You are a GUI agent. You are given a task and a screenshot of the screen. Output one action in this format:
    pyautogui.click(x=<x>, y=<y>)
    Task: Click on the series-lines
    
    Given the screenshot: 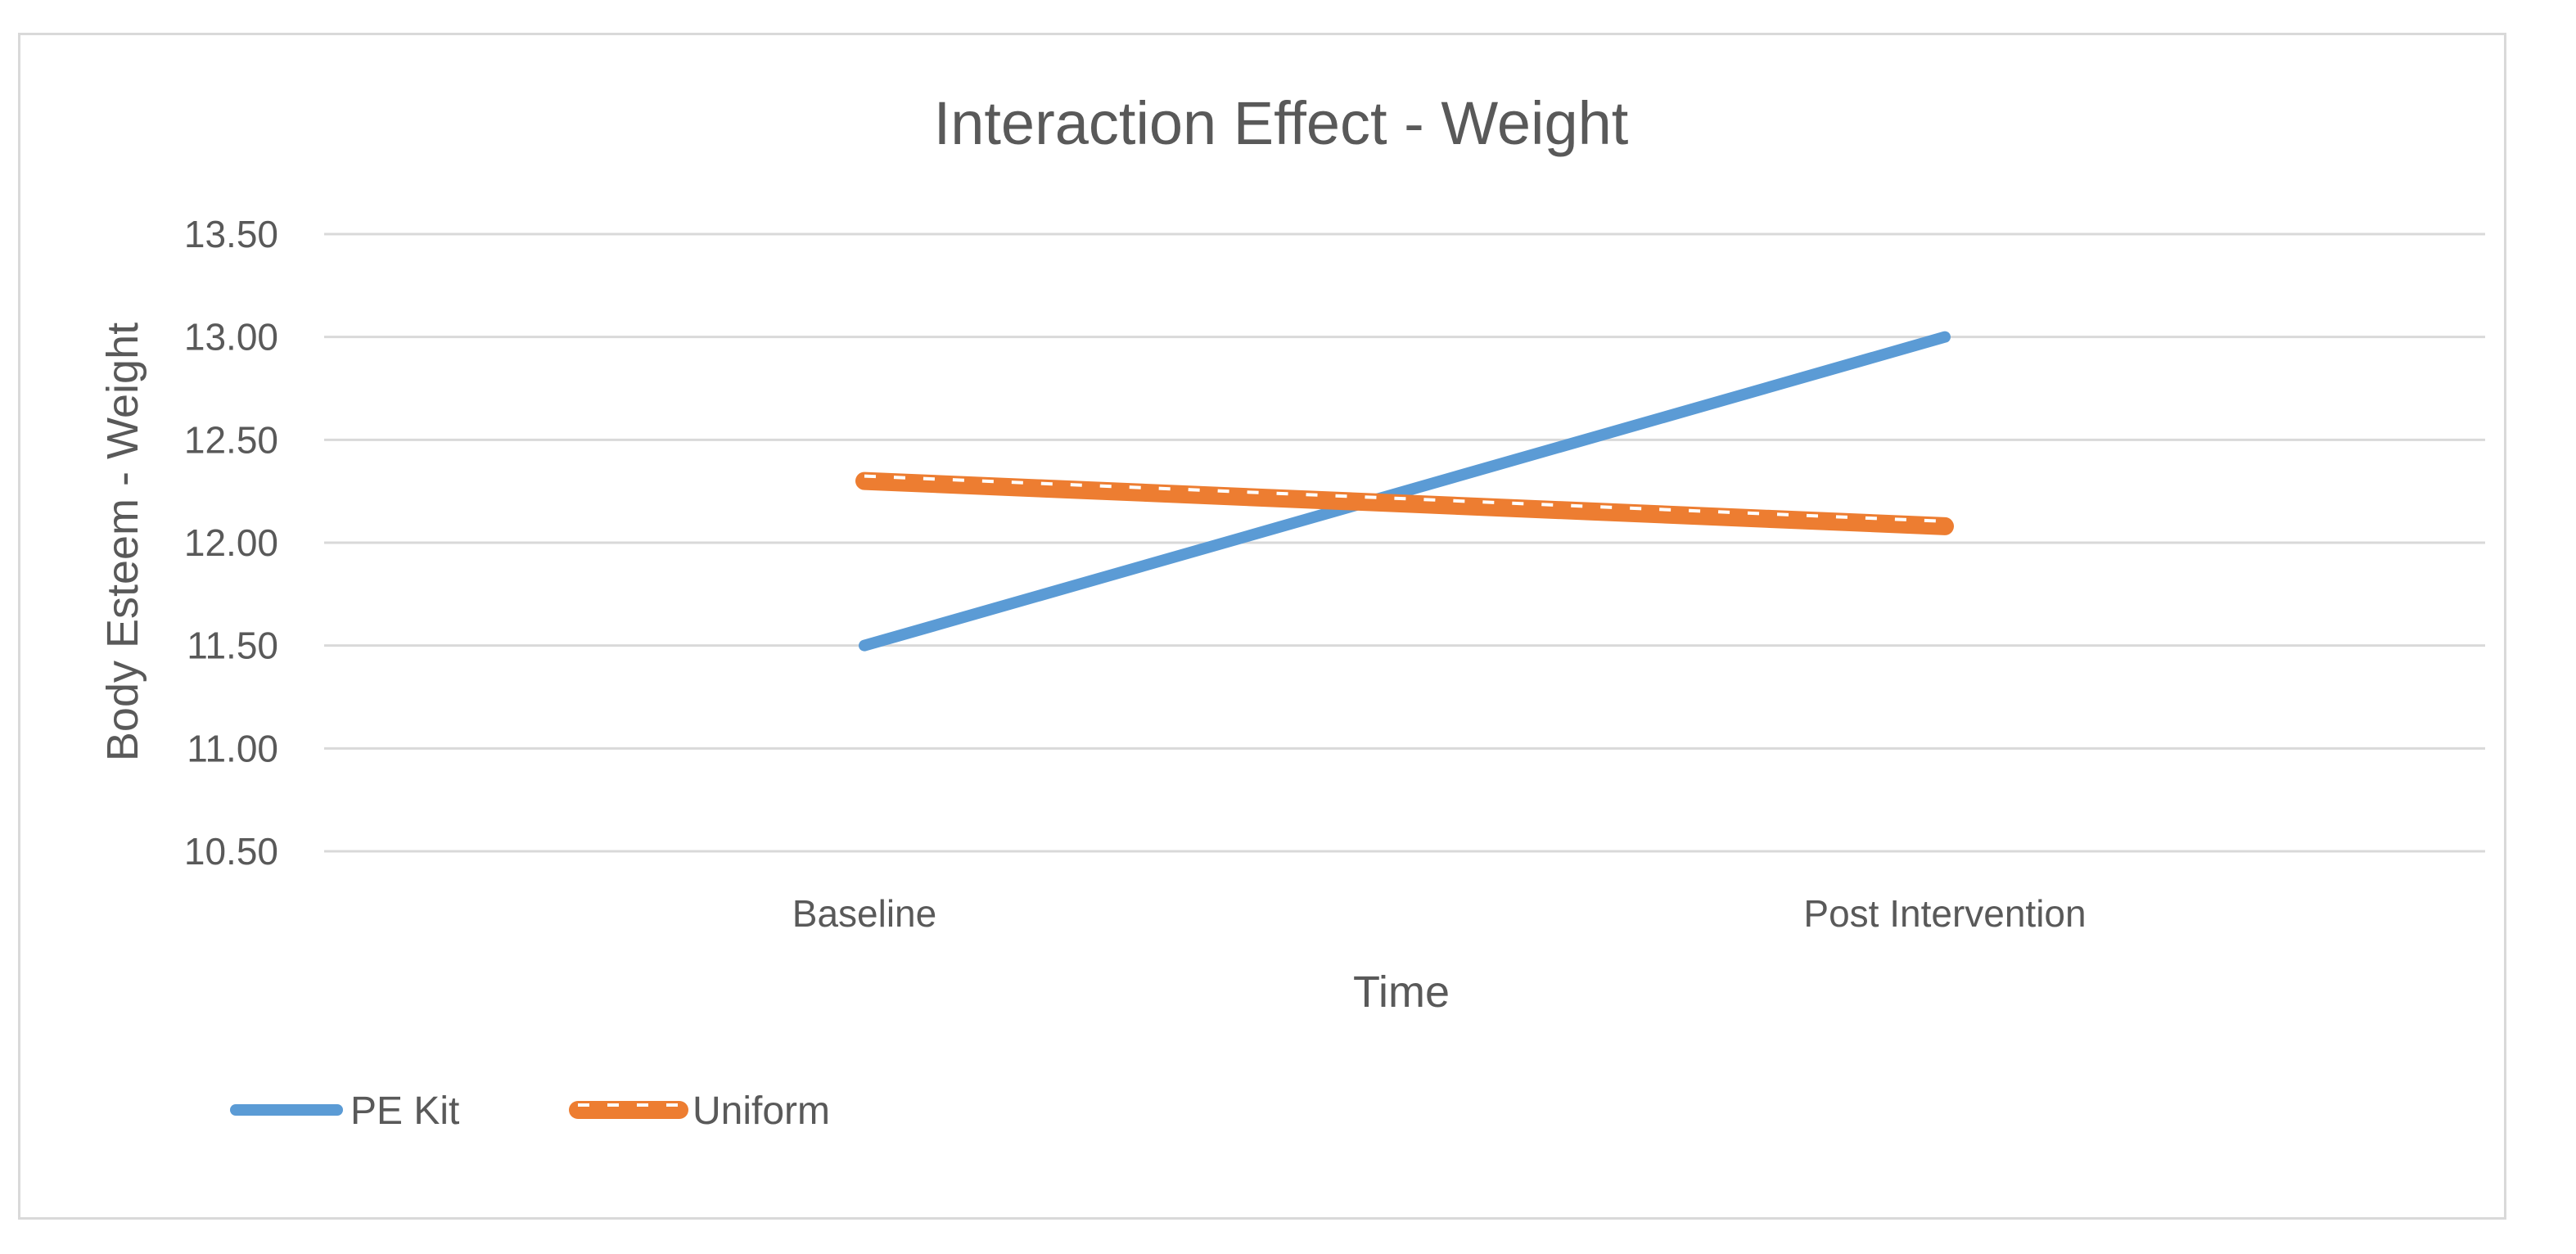 What is the action you would take?
    pyautogui.click(x=1404, y=492)
    